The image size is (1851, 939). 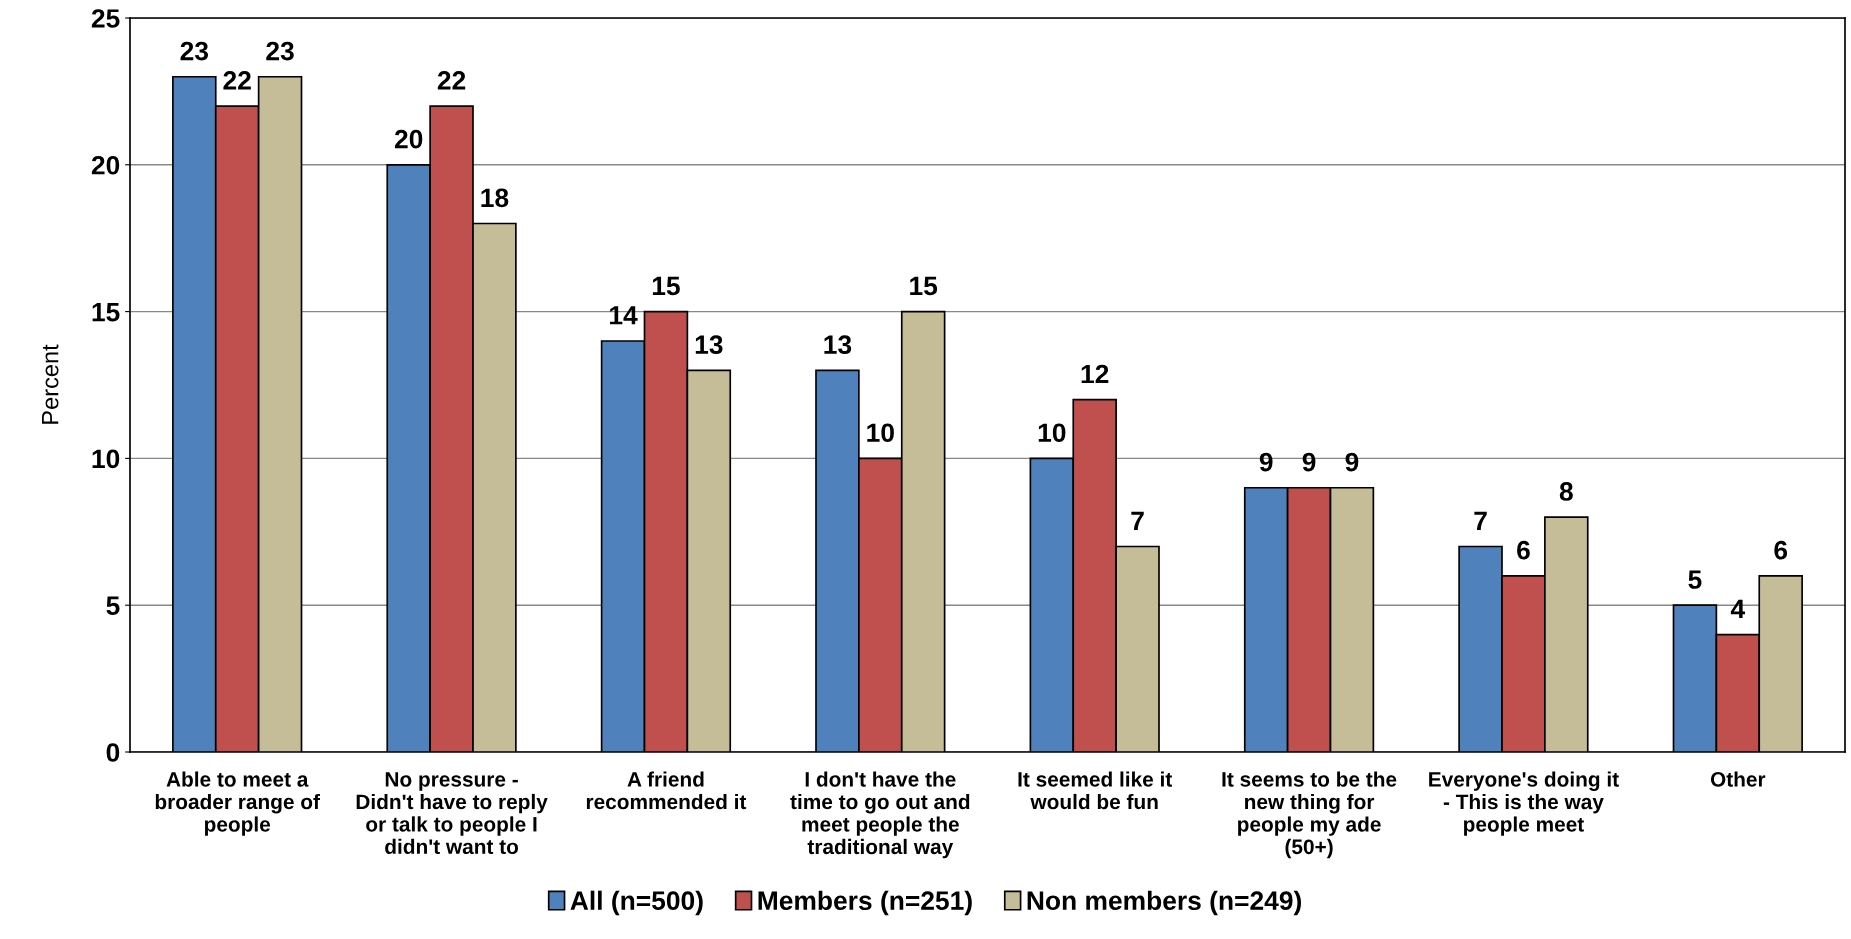 What do you see at coordinates (636, 903) in the screenshot?
I see `legend-label: All (n=500)` at bounding box center [636, 903].